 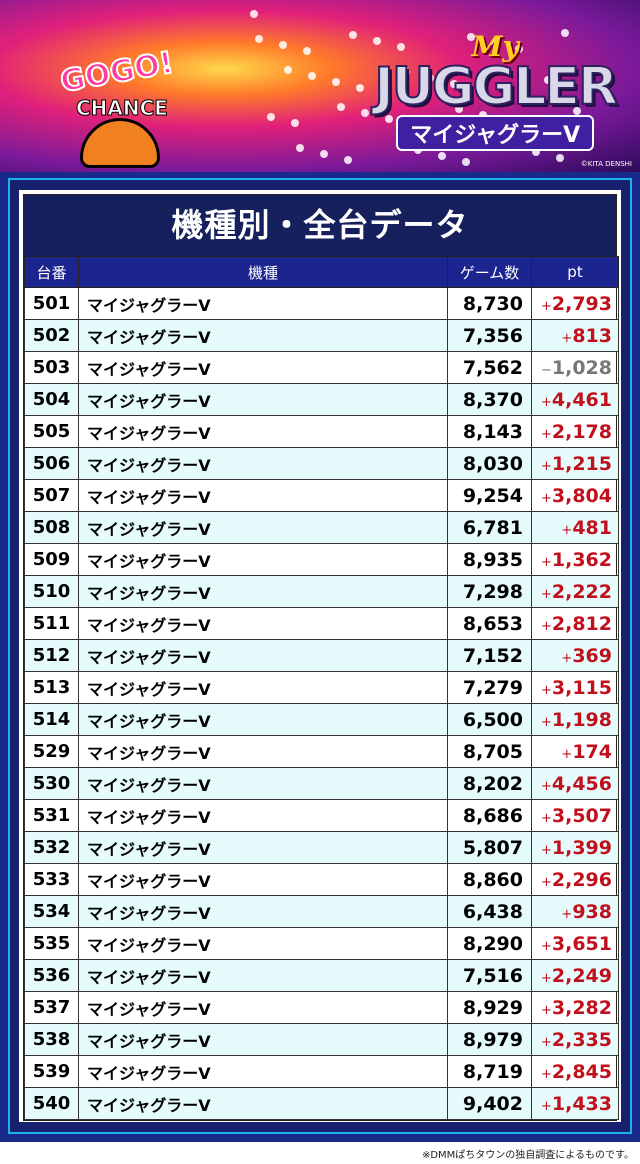 I want to click on pt-value: +813, so click(x=575, y=335).